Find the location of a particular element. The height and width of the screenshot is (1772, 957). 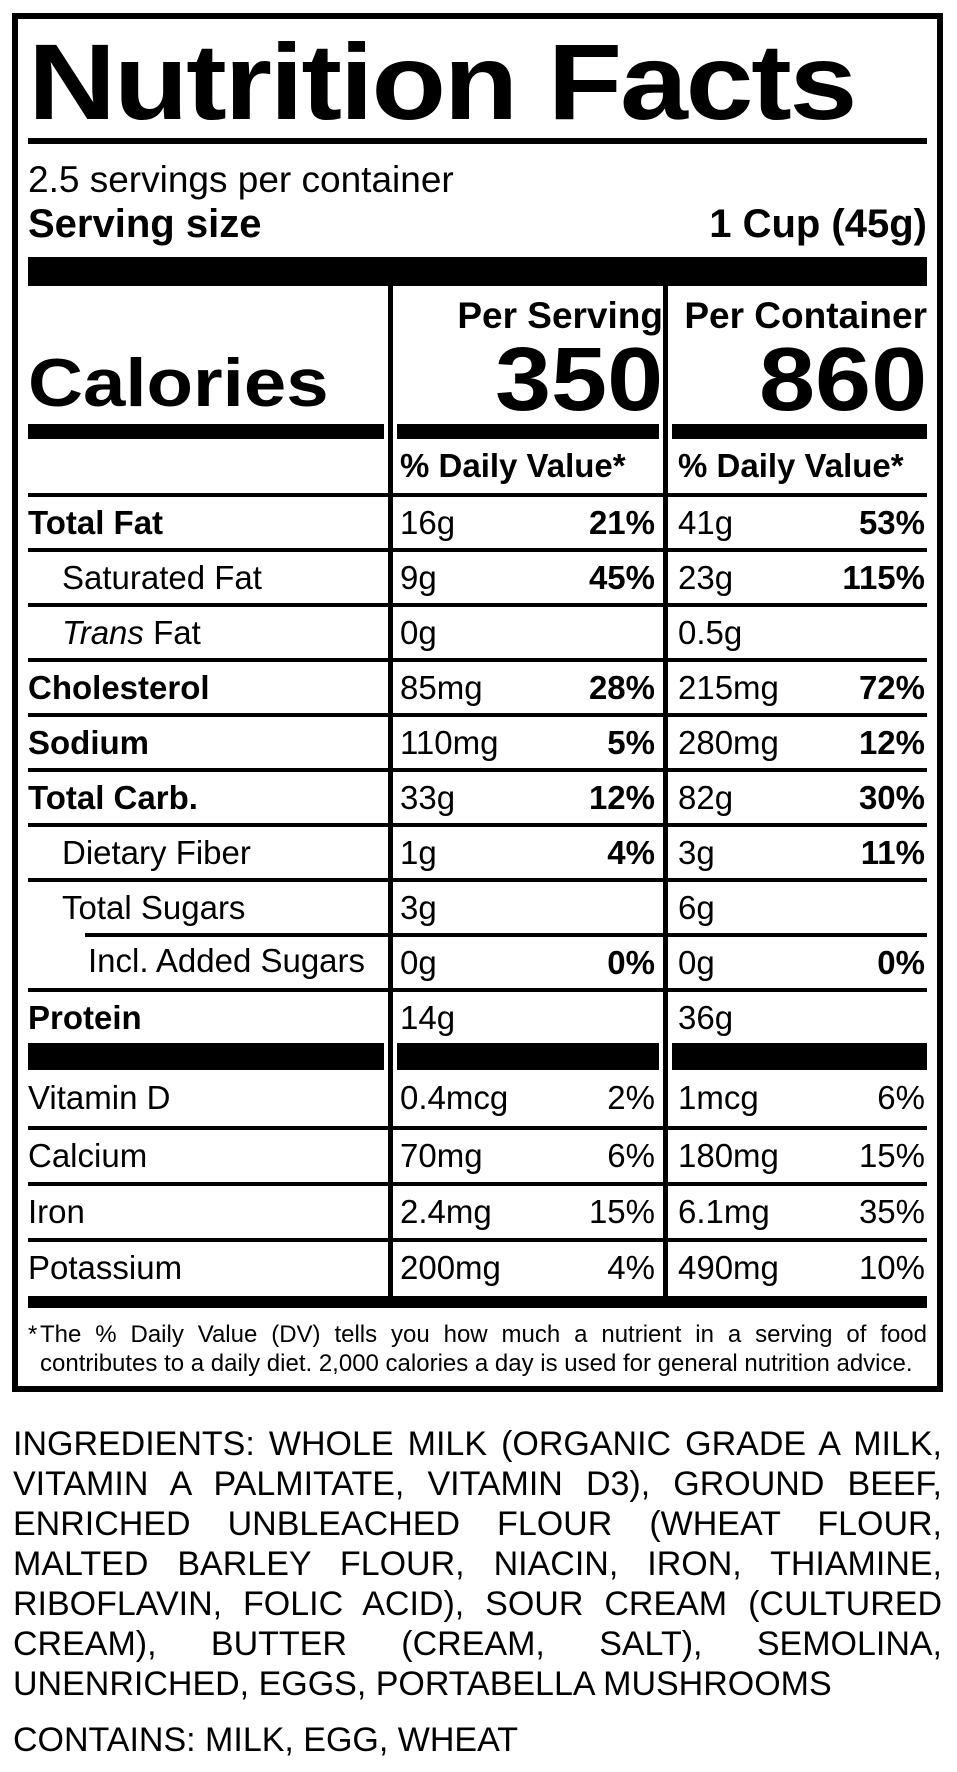

nutrient-name: Trans Fat is located at coordinates (131, 632).